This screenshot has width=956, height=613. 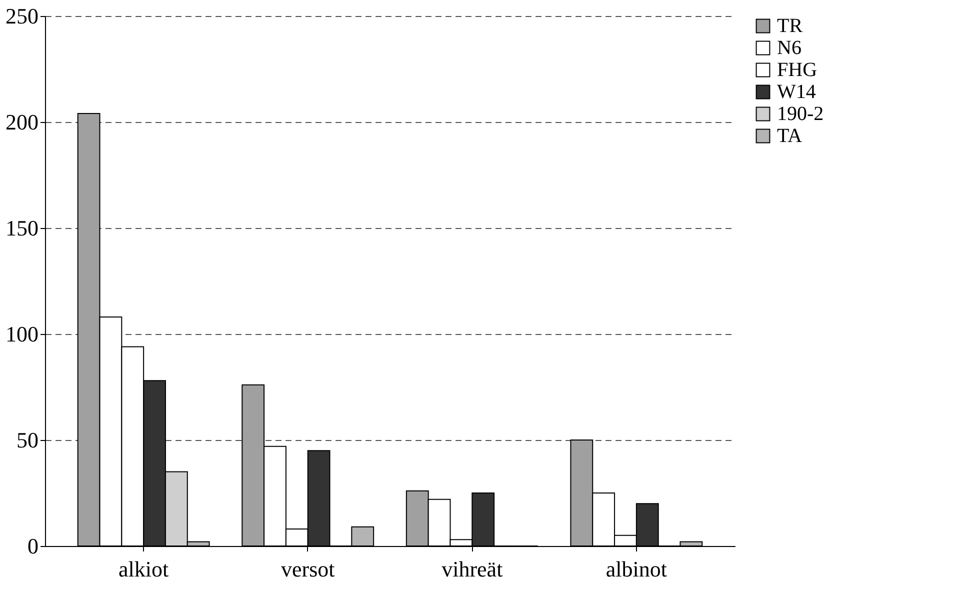 I want to click on legend-label: N6, so click(x=789, y=48).